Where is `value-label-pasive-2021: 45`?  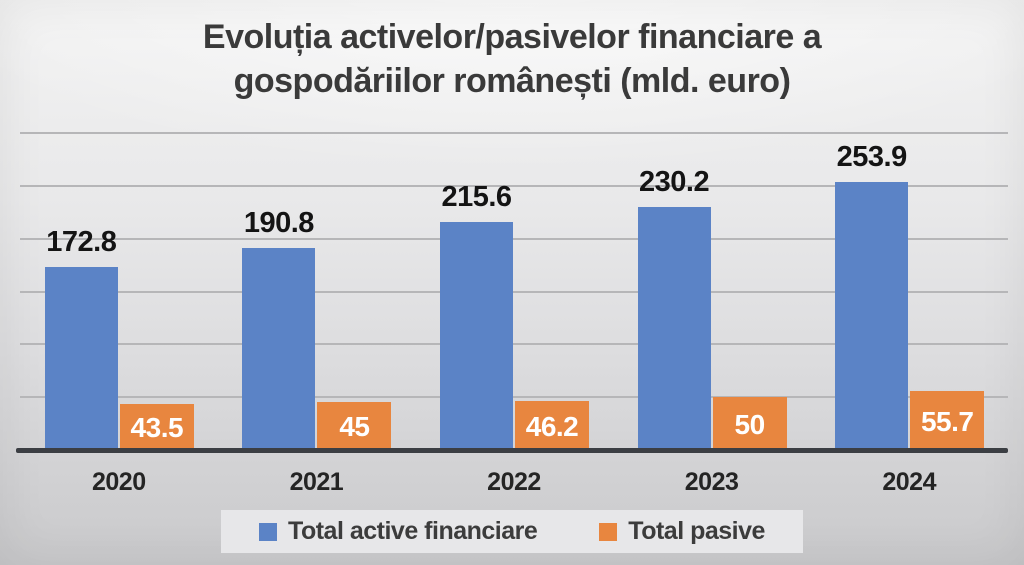 value-label-pasive-2021: 45 is located at coordinates (354, 427).